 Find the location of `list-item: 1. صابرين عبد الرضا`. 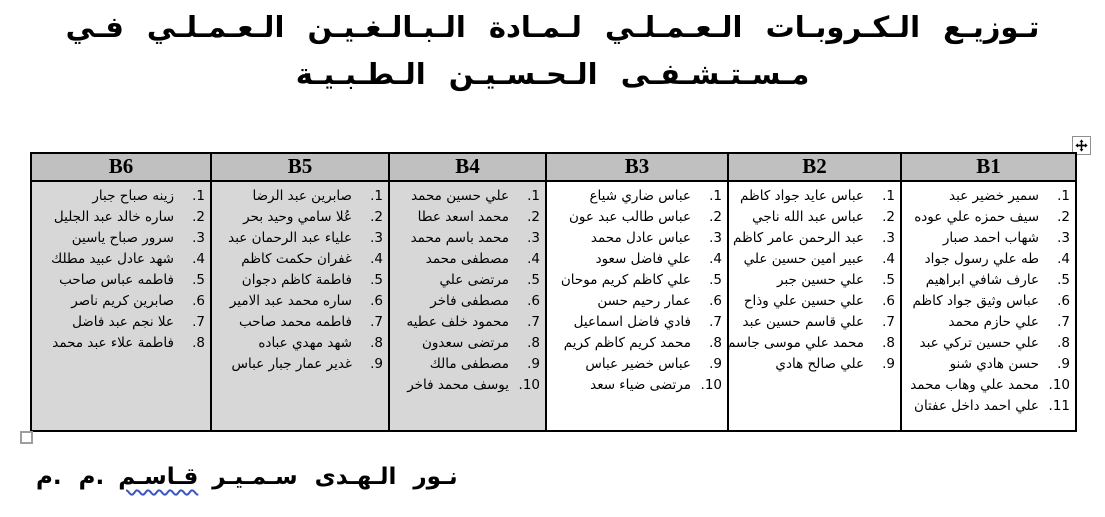

list-item: 1. صابرين عبد الرضا is located at coordinates (299, 196).